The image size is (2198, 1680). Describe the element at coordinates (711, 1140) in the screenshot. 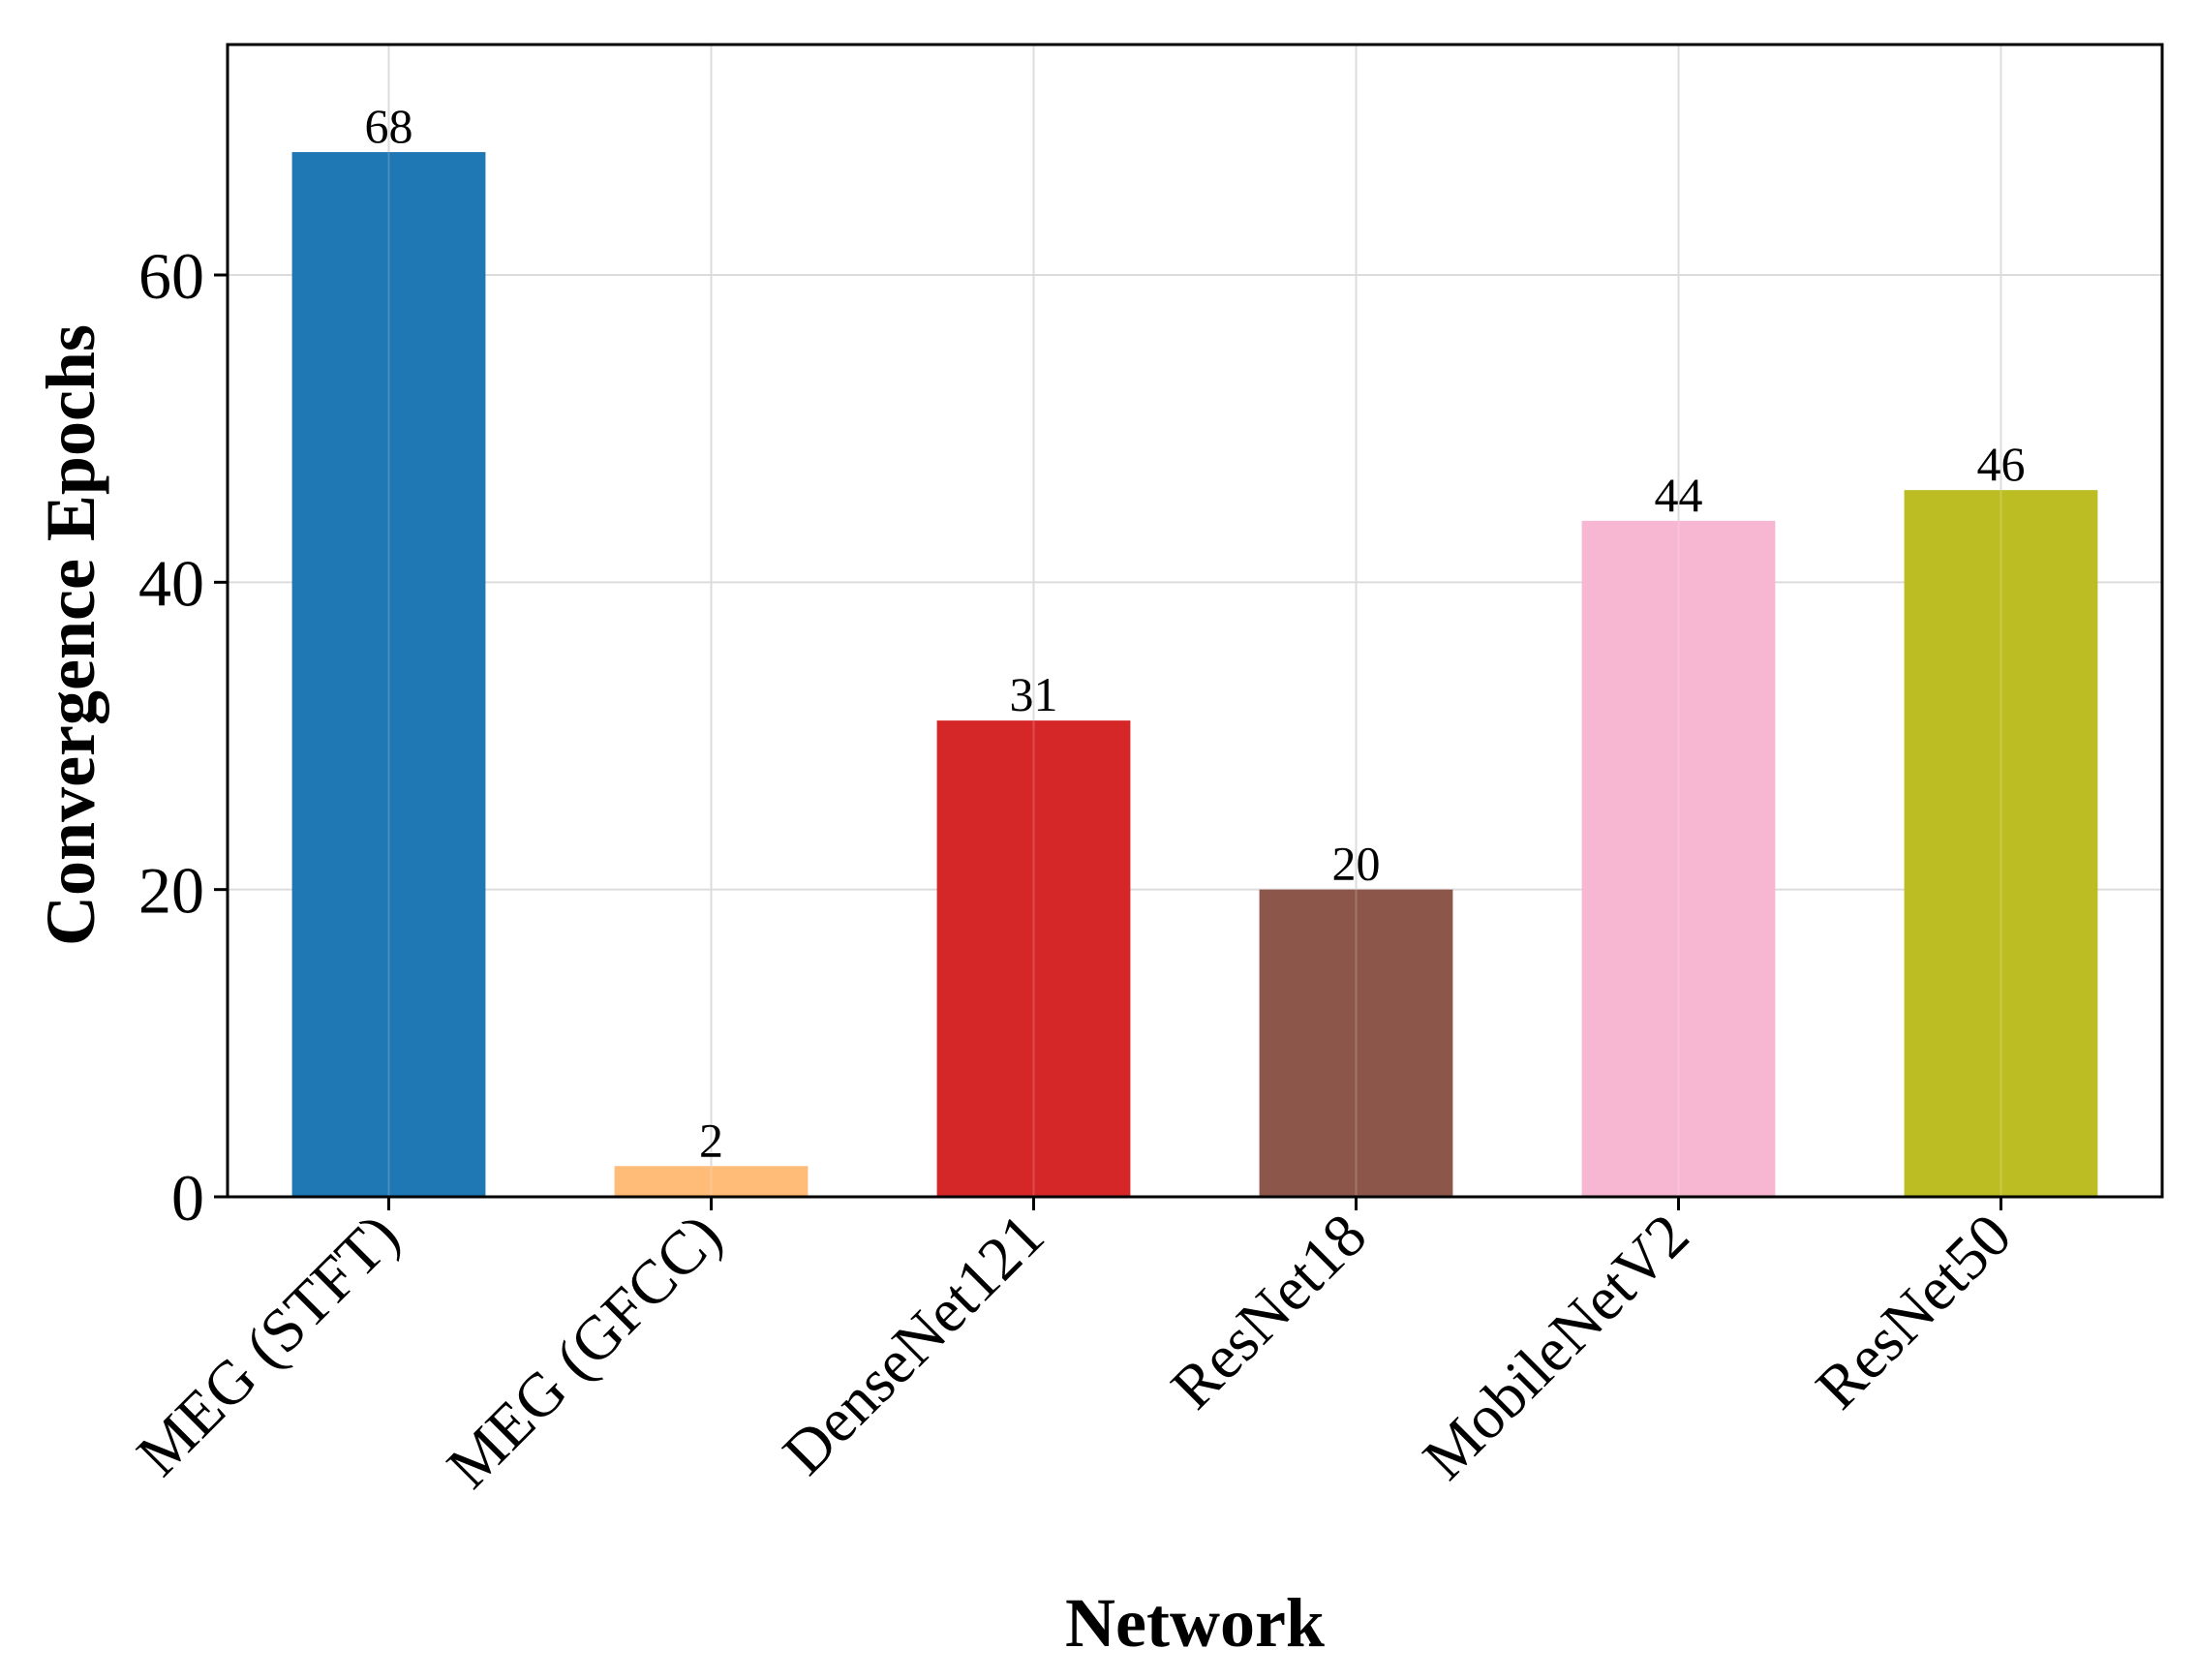

I see `data-label: 2` at that location.